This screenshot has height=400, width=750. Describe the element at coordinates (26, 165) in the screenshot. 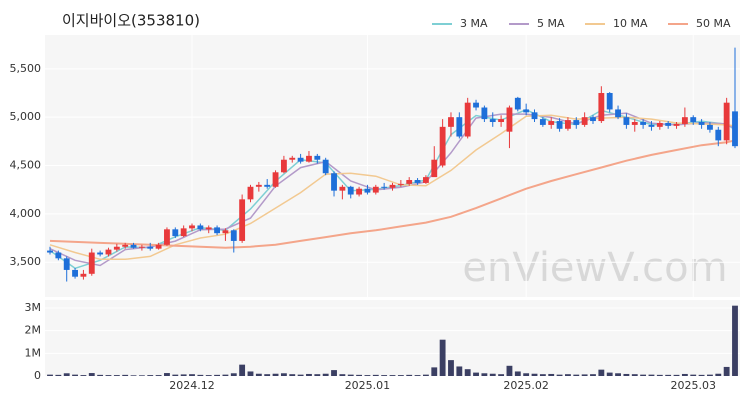

I see `y-tick-label: 4,500` at that location.